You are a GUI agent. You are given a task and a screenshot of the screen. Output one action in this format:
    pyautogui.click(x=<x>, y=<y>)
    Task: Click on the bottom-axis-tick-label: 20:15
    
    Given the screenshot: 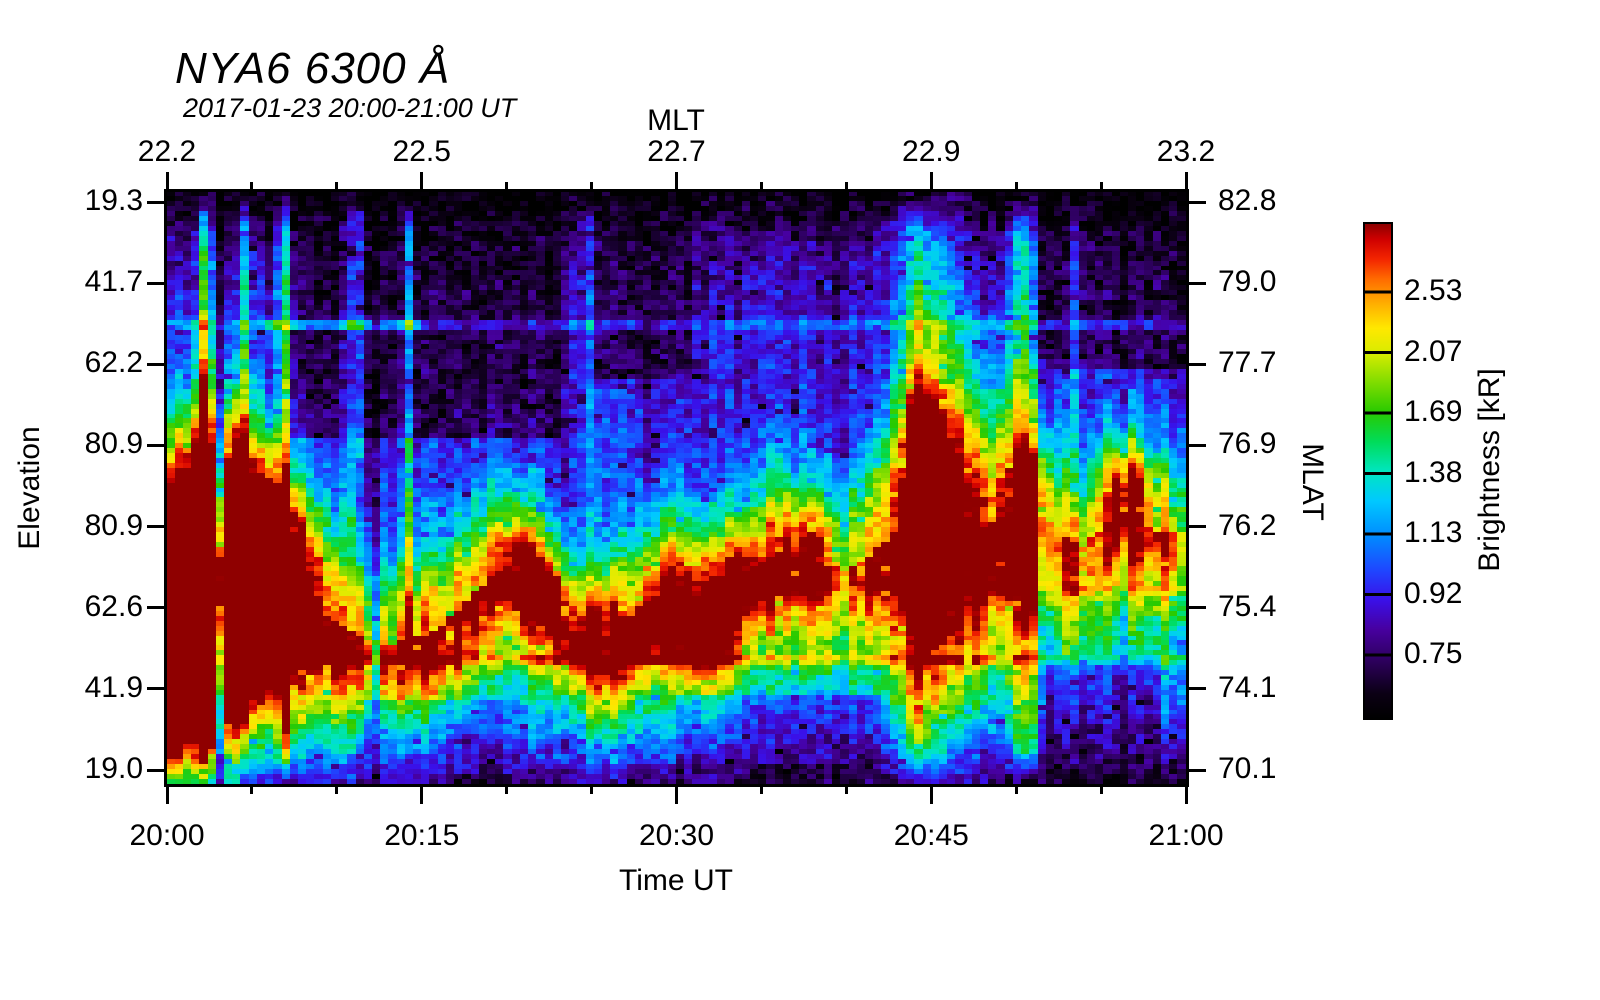 What is the action you would take?
    pyautogui.click(x=422, y=835)
    